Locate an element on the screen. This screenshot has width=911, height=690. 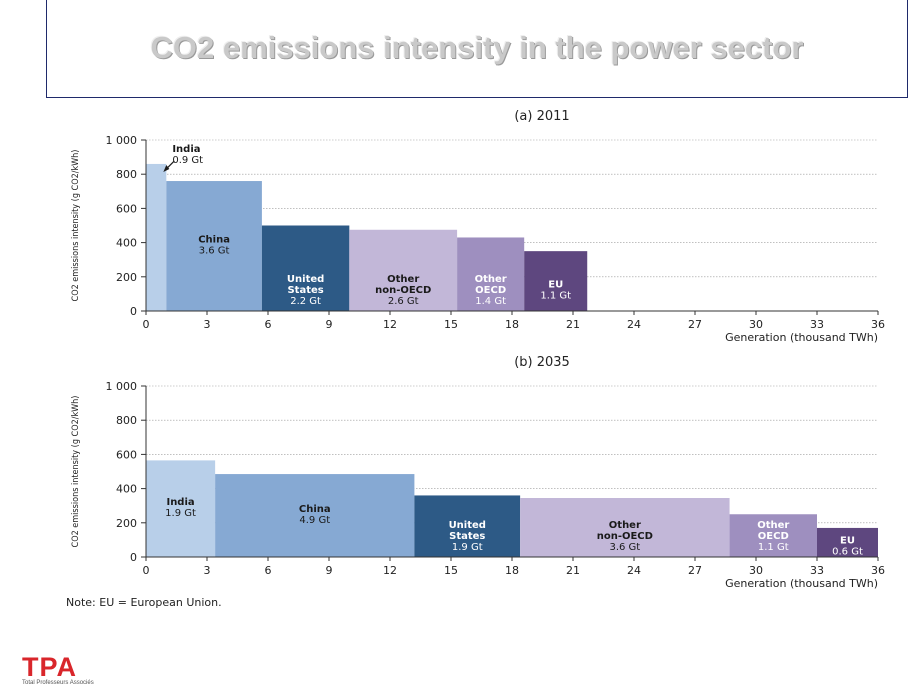
chart-note: Note: EU = European Union. is located at coordinates (144, 602).